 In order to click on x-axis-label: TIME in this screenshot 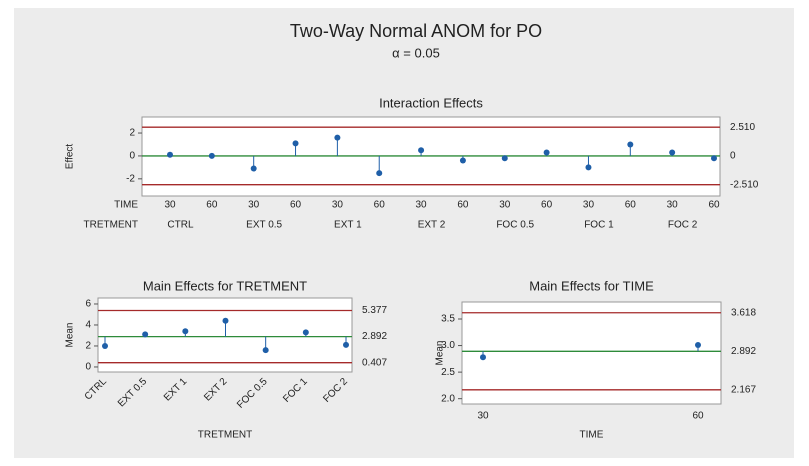, I will do `click(592, 435)`.